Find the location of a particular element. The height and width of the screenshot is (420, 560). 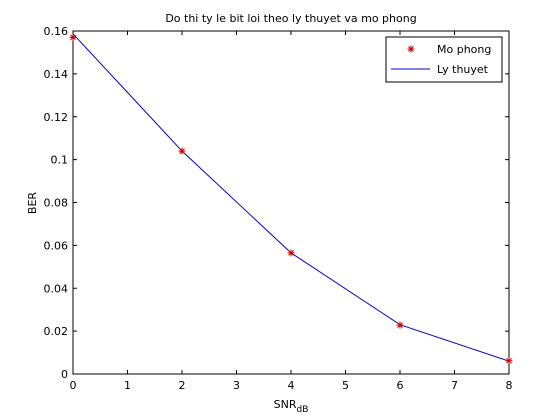

y-tick-label: 0.08 is located at coordinates (56, 203).